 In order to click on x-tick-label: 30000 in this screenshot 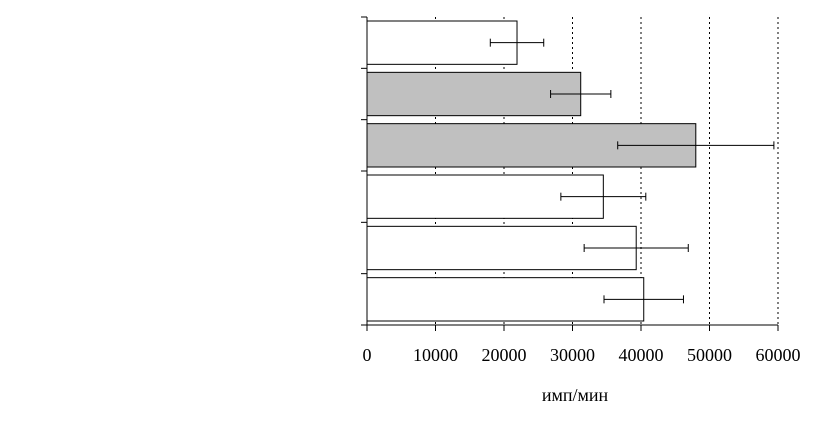, I will do `click(572, 355)`.